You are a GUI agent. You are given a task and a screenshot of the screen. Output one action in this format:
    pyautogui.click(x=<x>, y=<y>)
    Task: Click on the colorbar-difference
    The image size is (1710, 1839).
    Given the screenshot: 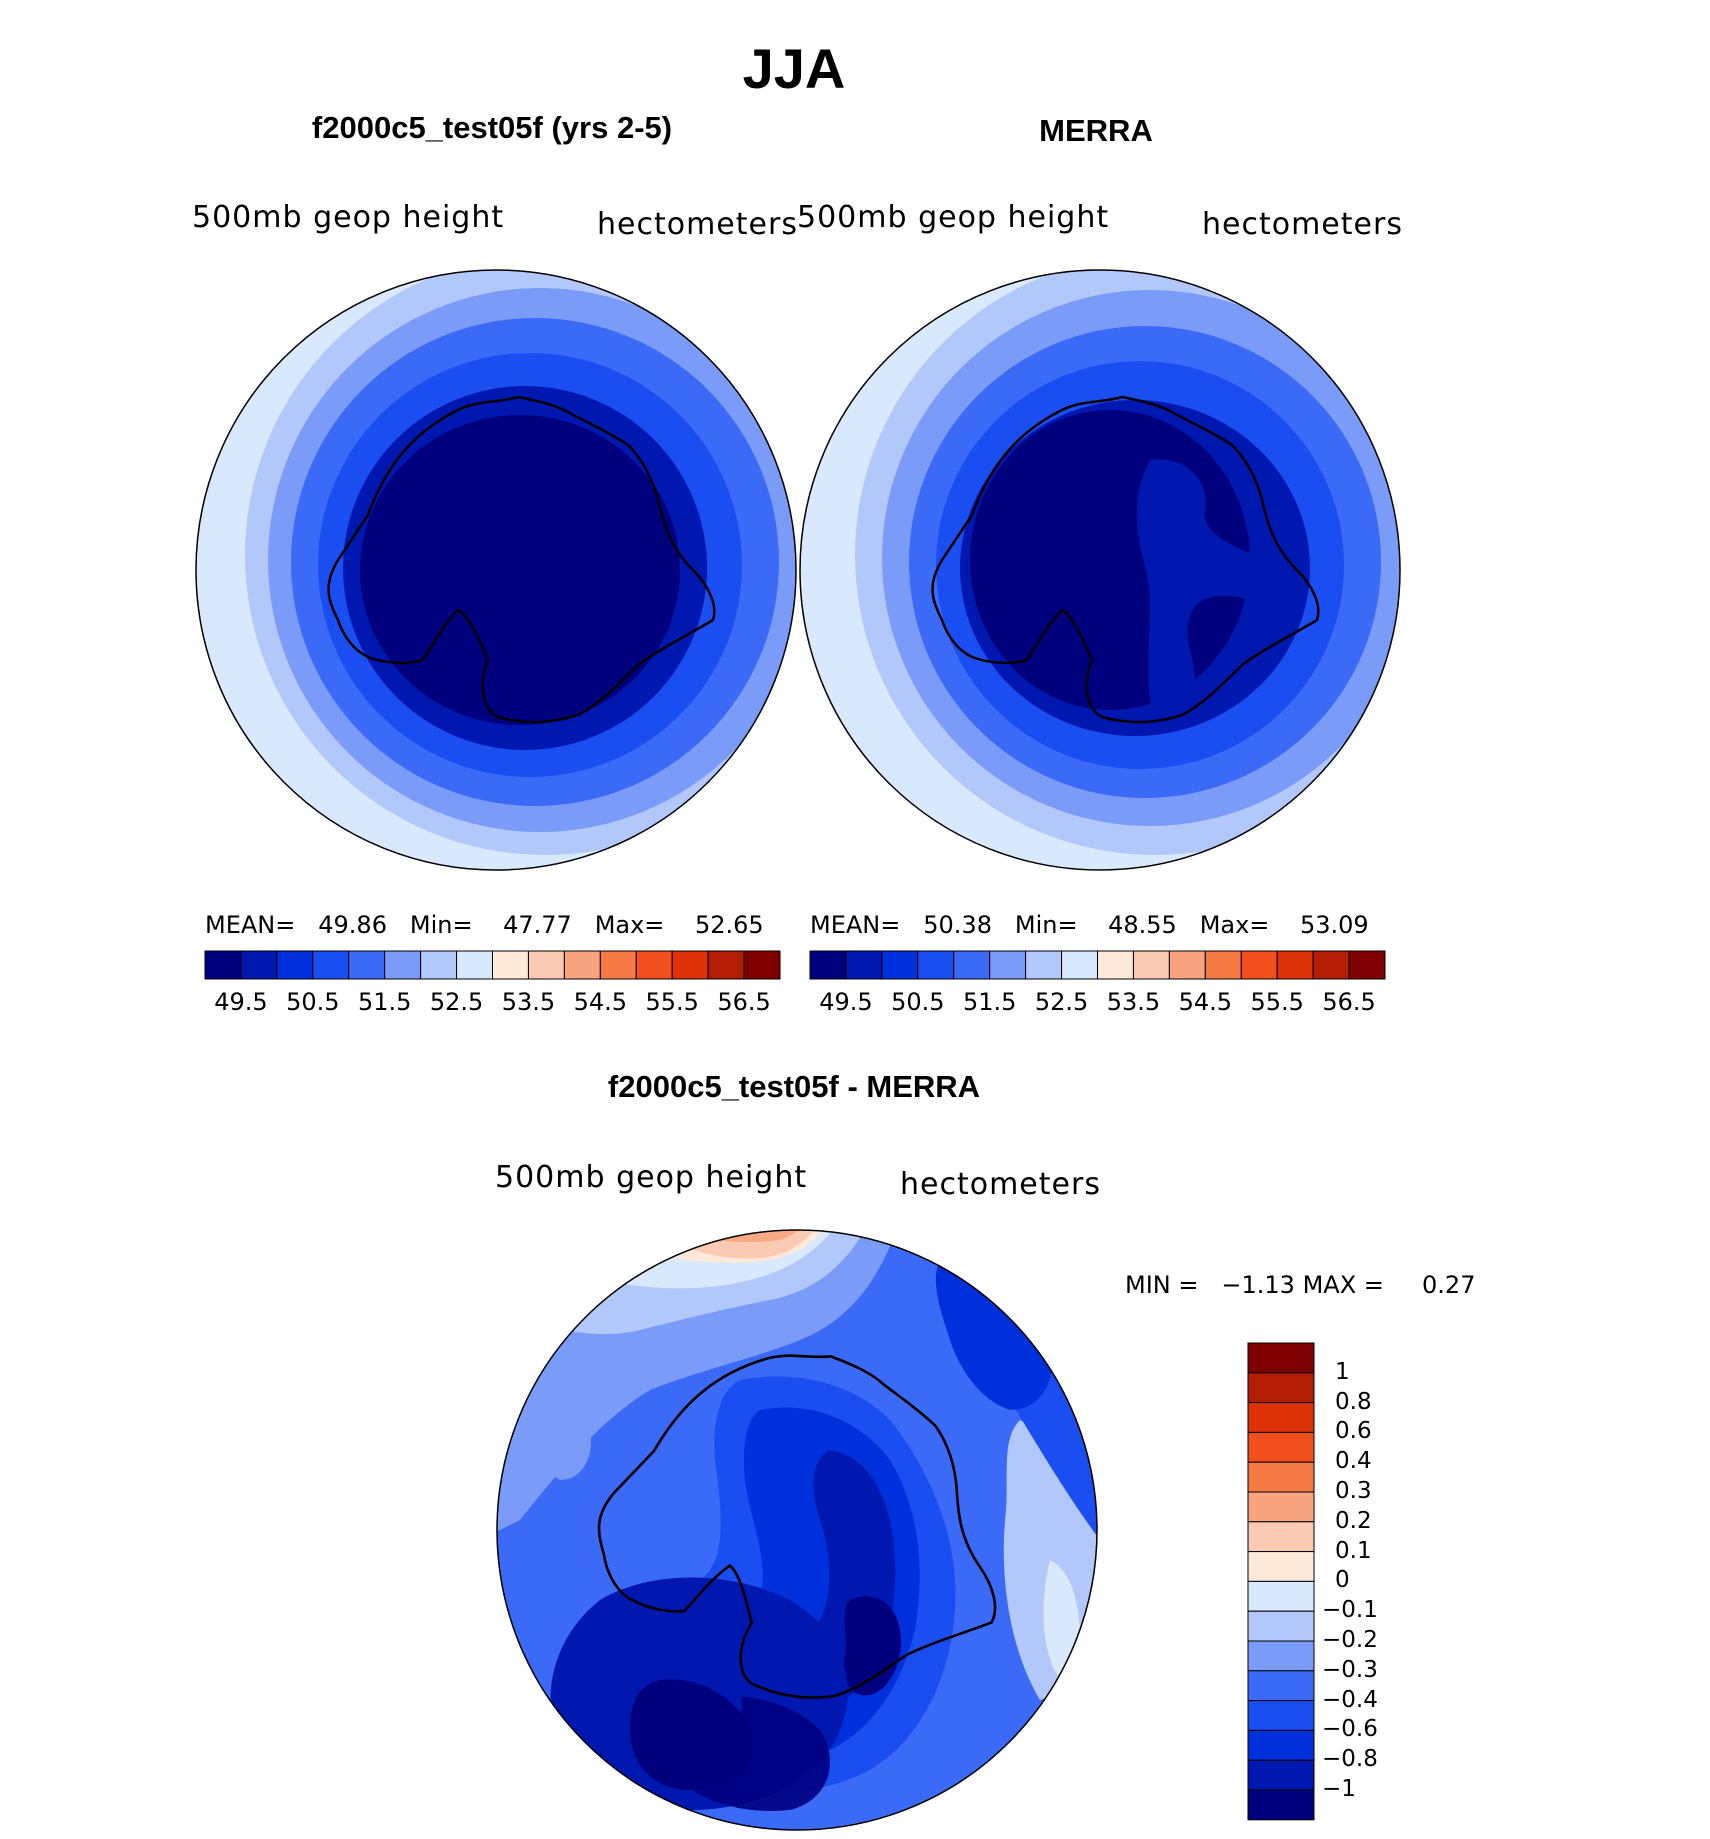 What is the action you would take?
    pyautogui.click(x=1281, y=1581)
    